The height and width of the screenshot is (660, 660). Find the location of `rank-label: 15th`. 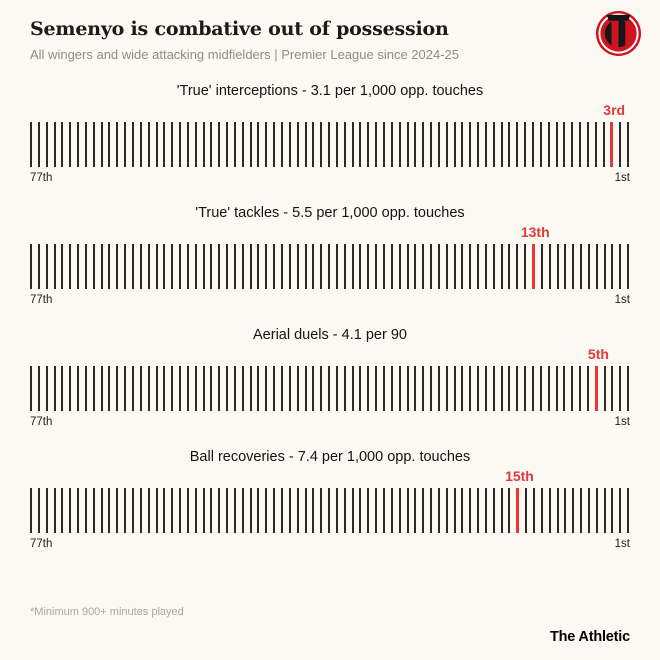

rank-label: 15th is located at coordinates (519, 476).